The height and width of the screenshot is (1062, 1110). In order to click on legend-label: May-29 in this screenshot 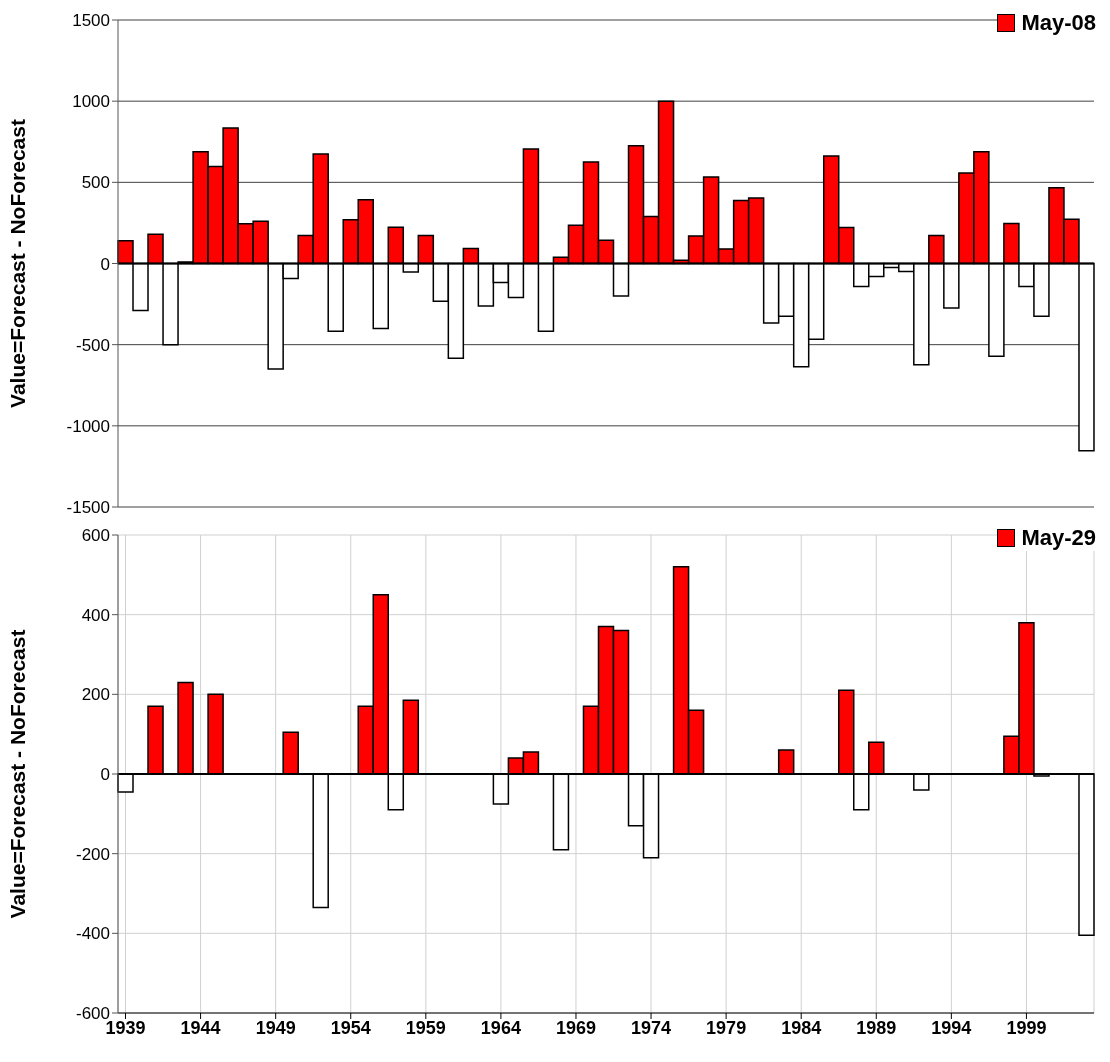, I will do `click(1058, 538)`.